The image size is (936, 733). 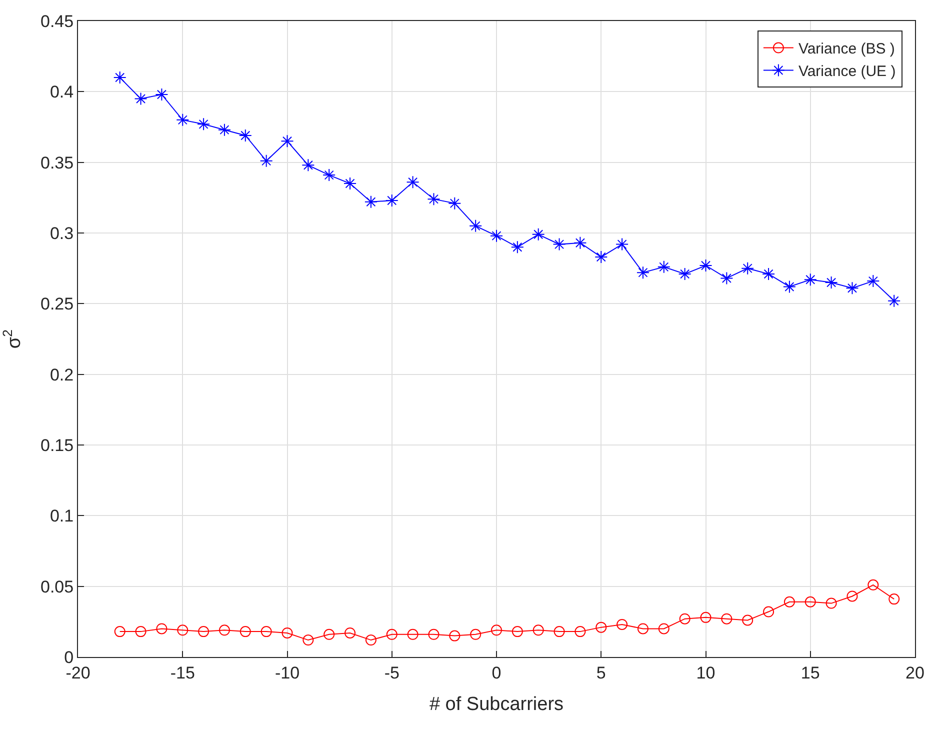 What do you see at coordinates (706, 672) in the screenshot?
I see `x-tick-label: 10` at bounding box center [706, 672].